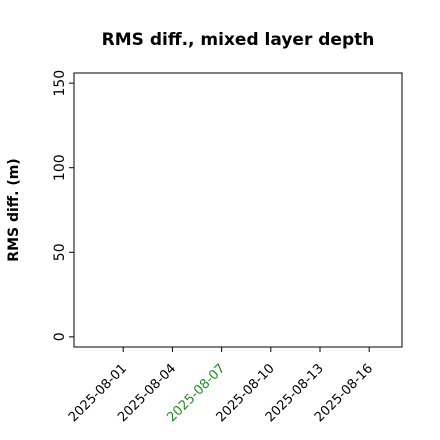  Describe the element at coordinates (60, 336) in the screenshot. I see `y-tick-label: 0` at that location.